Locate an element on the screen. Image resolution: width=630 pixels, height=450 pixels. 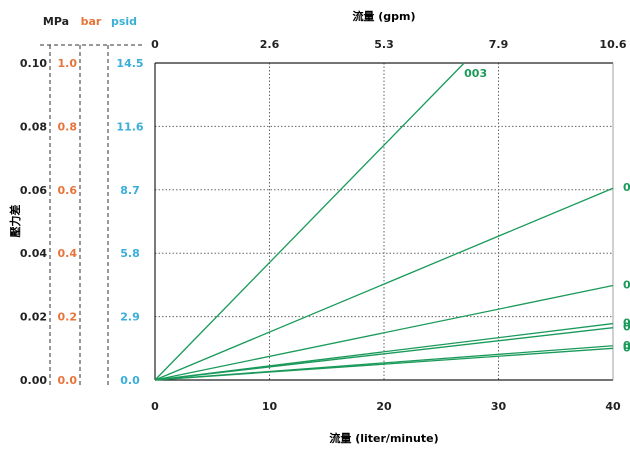
y-tick-label-bar: 0.8 is located at coordinates (68, 126).